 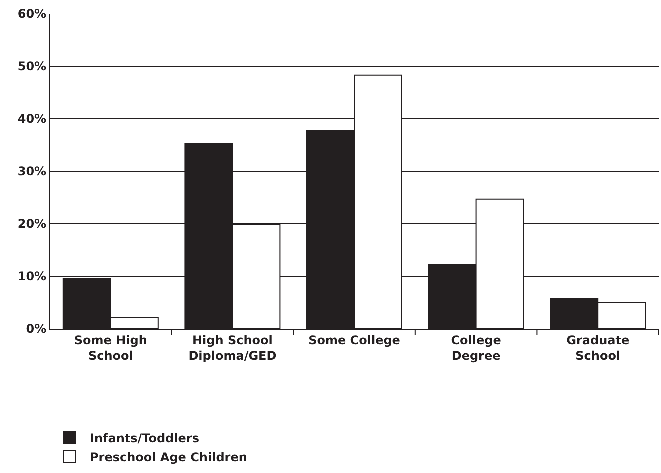 I want to click on x-tick-label: College Degree, so click(x=476, y=348).